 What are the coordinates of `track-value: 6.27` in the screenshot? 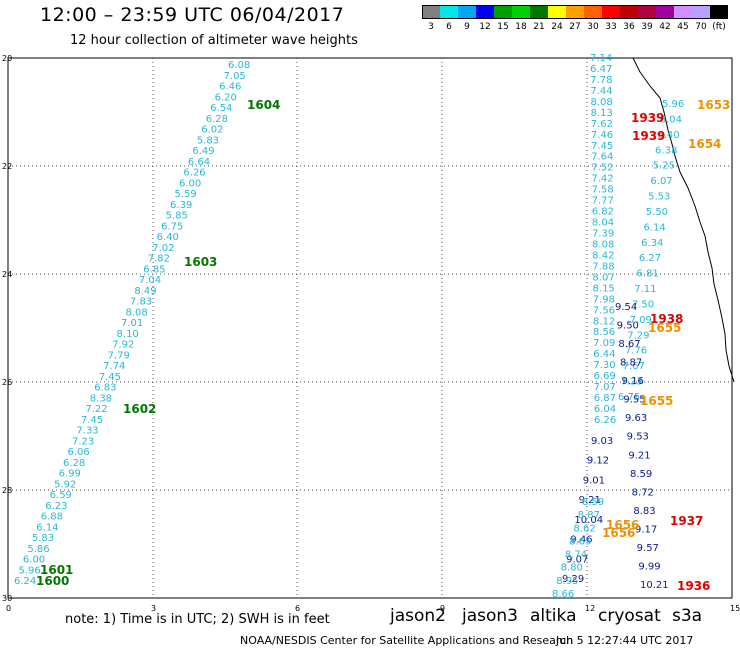 It's located at (650, 258).